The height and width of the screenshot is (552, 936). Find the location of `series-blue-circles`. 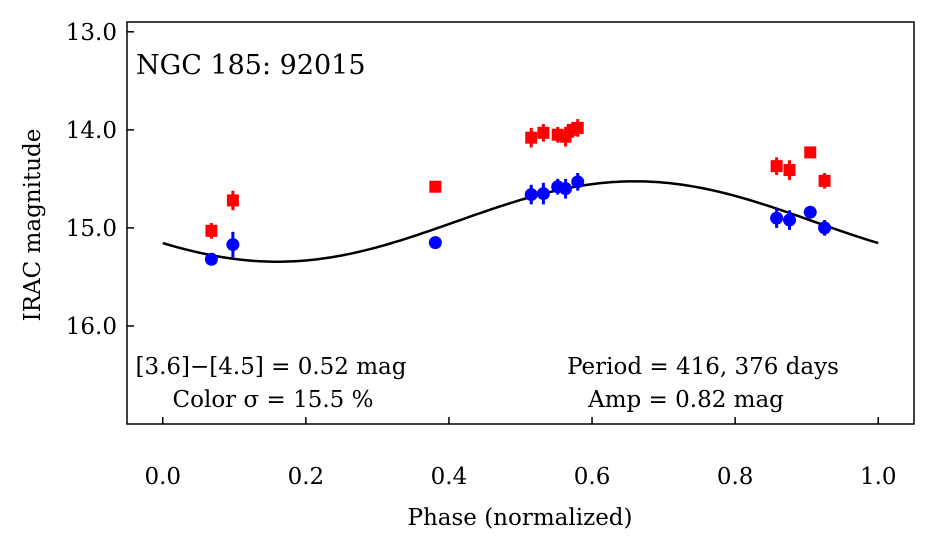

series-blue-circles is located at coordinates (518, 219).